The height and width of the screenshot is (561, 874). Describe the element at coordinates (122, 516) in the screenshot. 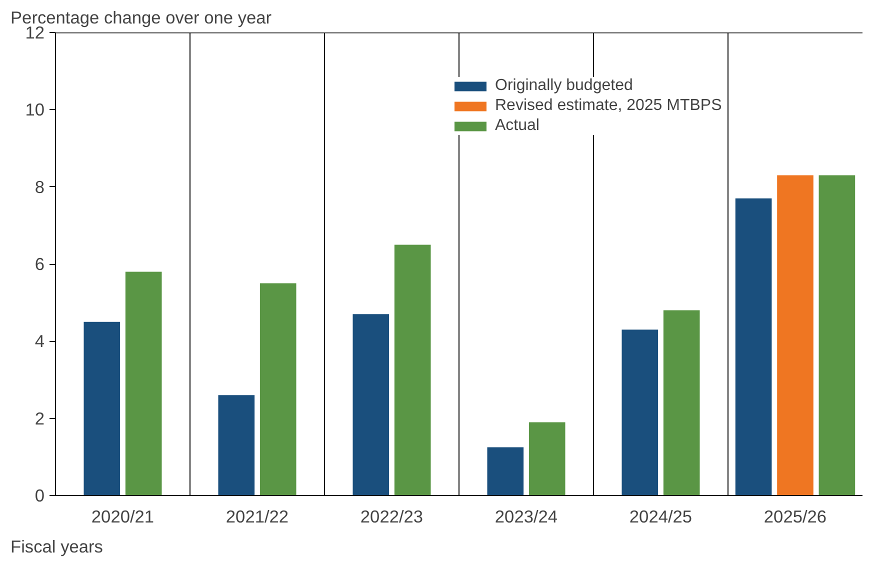

I see `x-tick-label: 2020/21` at that location.